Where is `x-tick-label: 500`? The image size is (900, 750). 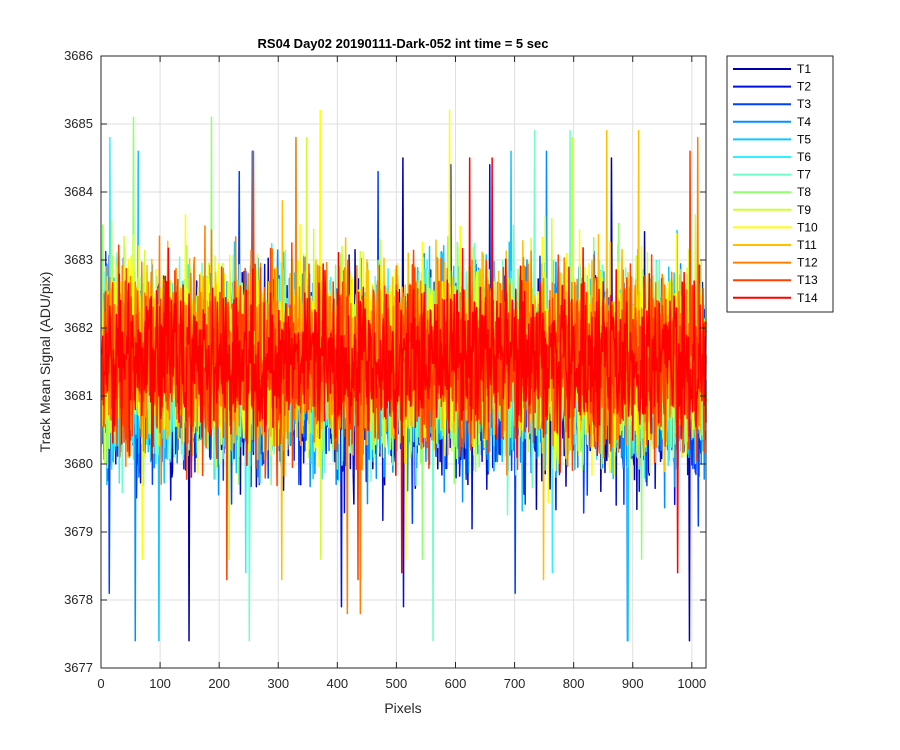
x-tick-label: 500 is located at coordinates (397, 683).